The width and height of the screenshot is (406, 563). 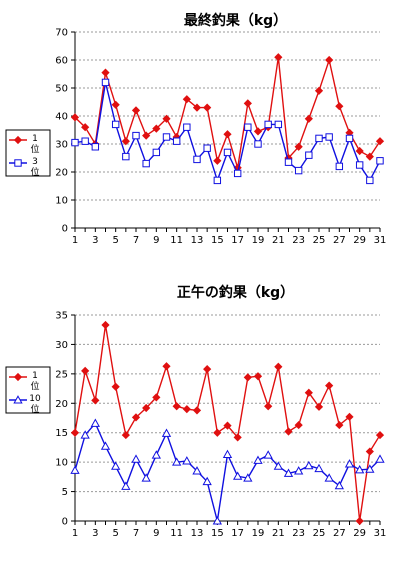 I want to click on x-tick-label: 15, so click(x=217, y=533).